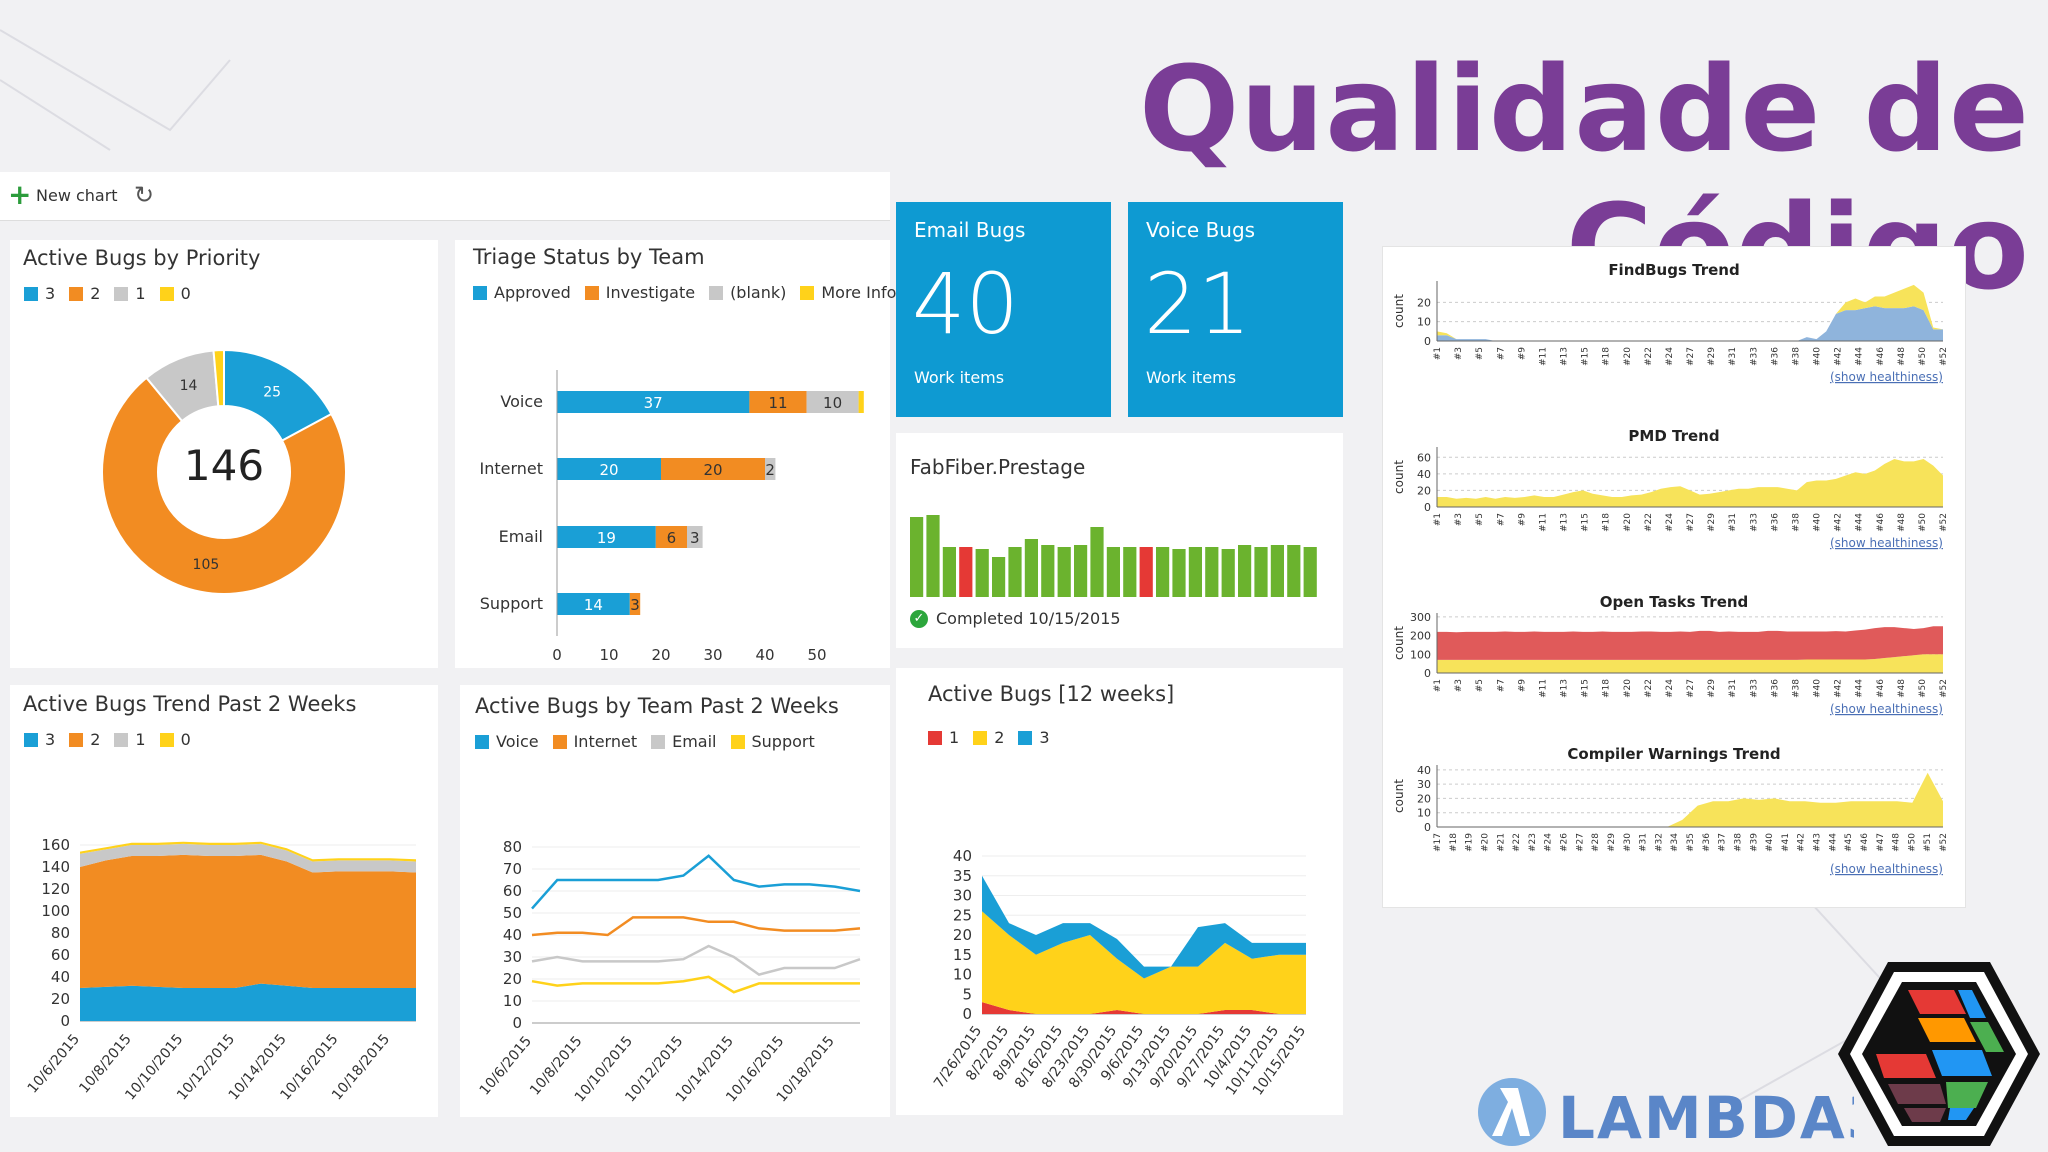 The height and width of the screenshot is (1152, 2048). What do you see at coordinates (175, 293) in the screenshot?
I see `legend-item-0: 0` at bounding box center [175, 293].